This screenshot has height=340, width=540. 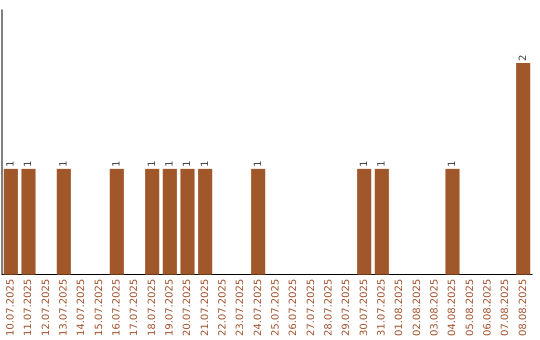 What do you see at coordinates (400, 307) in the screenshot?
I see `x-tick-label: 01.08.2025` at bounding box center [400, 307].